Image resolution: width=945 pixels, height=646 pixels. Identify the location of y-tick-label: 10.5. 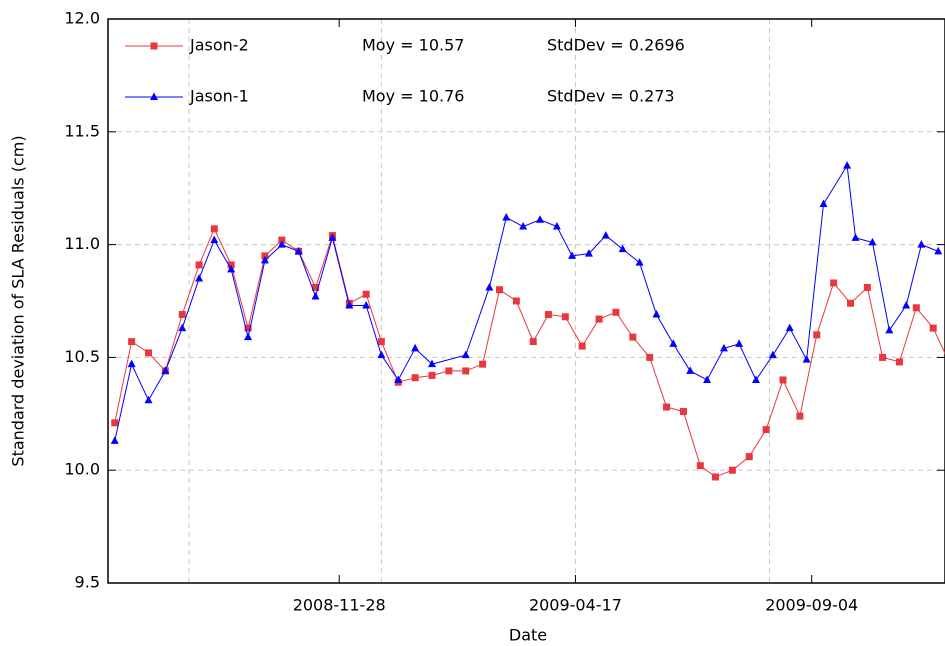
(82, 356).